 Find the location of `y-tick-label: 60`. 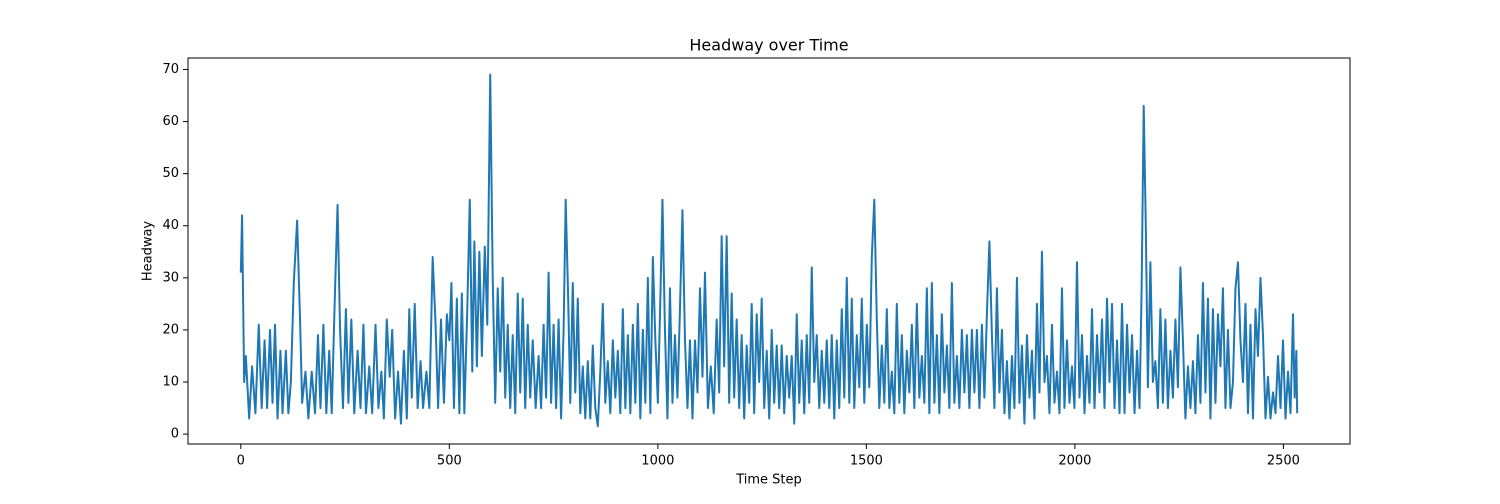

y-tick-label: 60 is located at coordinates (170, 121).